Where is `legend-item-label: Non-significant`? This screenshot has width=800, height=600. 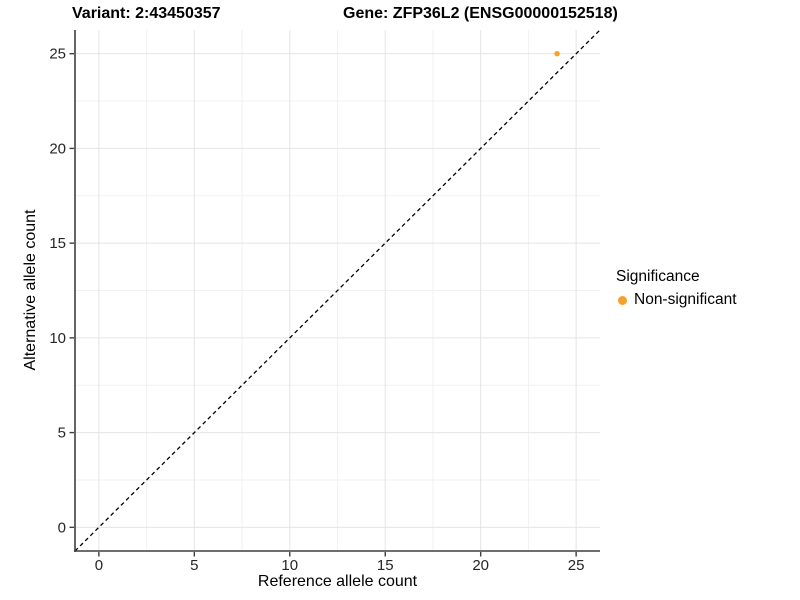 legend-item-label: Non-significant is located at coordinates (685, 299).